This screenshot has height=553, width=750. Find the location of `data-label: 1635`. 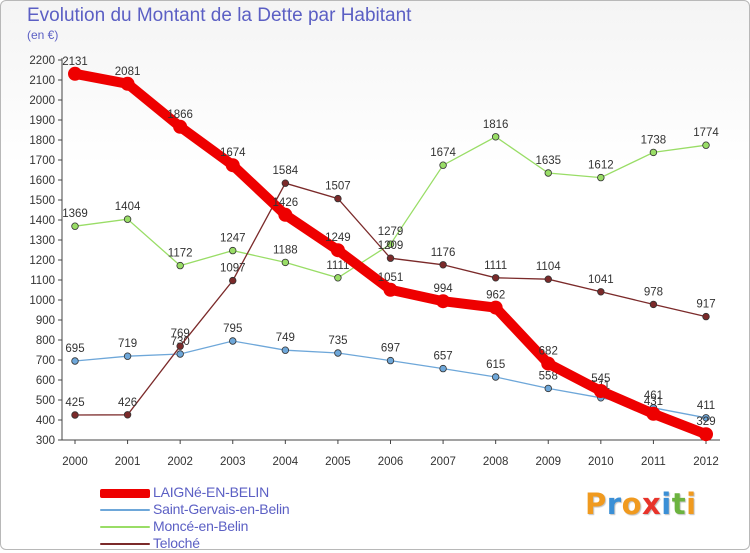

data-label: 1635 is located at coordinates (548, 161).